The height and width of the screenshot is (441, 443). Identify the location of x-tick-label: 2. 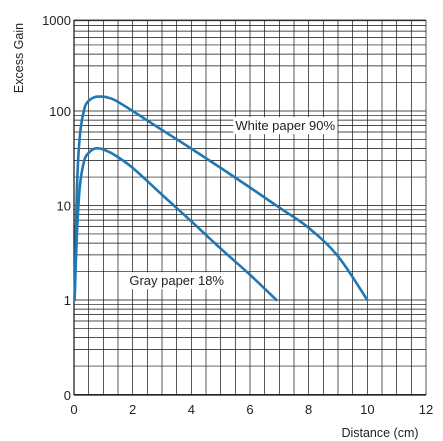
(132, 409).